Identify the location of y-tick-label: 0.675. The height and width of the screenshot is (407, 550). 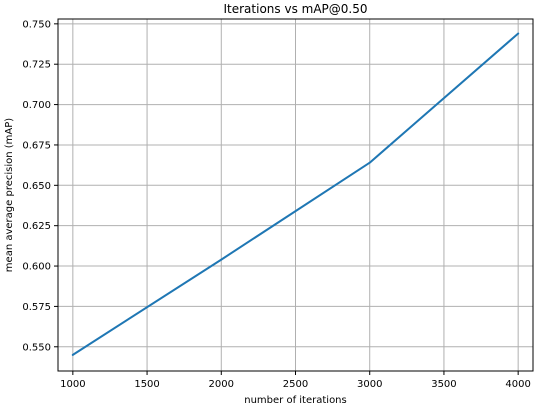
(36, 145).